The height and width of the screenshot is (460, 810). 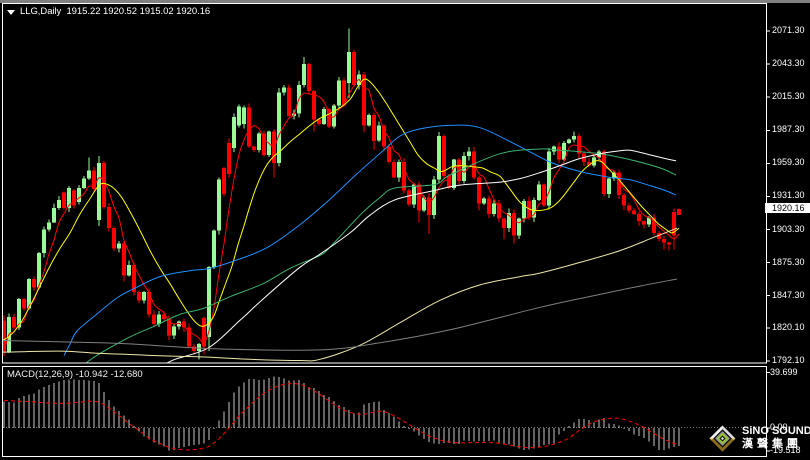 What do you see at coordinates (788, 129) in the screenshot?
I see `price-axis-label: 1987.30` at bounding box center [788, 129].